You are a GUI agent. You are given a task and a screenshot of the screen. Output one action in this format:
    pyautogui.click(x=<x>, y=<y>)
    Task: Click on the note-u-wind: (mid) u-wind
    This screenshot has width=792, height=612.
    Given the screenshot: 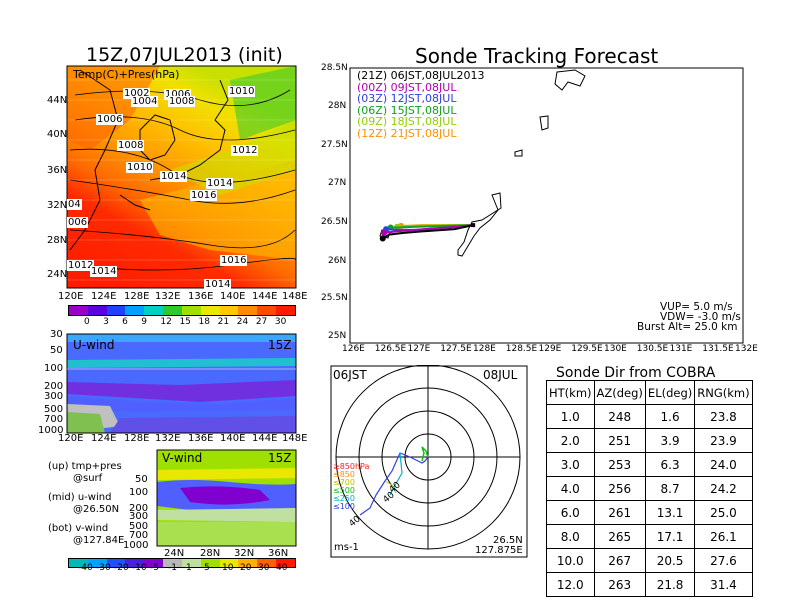 What is the action you would take?
    pyautogui.click(x=80, y=497)
    